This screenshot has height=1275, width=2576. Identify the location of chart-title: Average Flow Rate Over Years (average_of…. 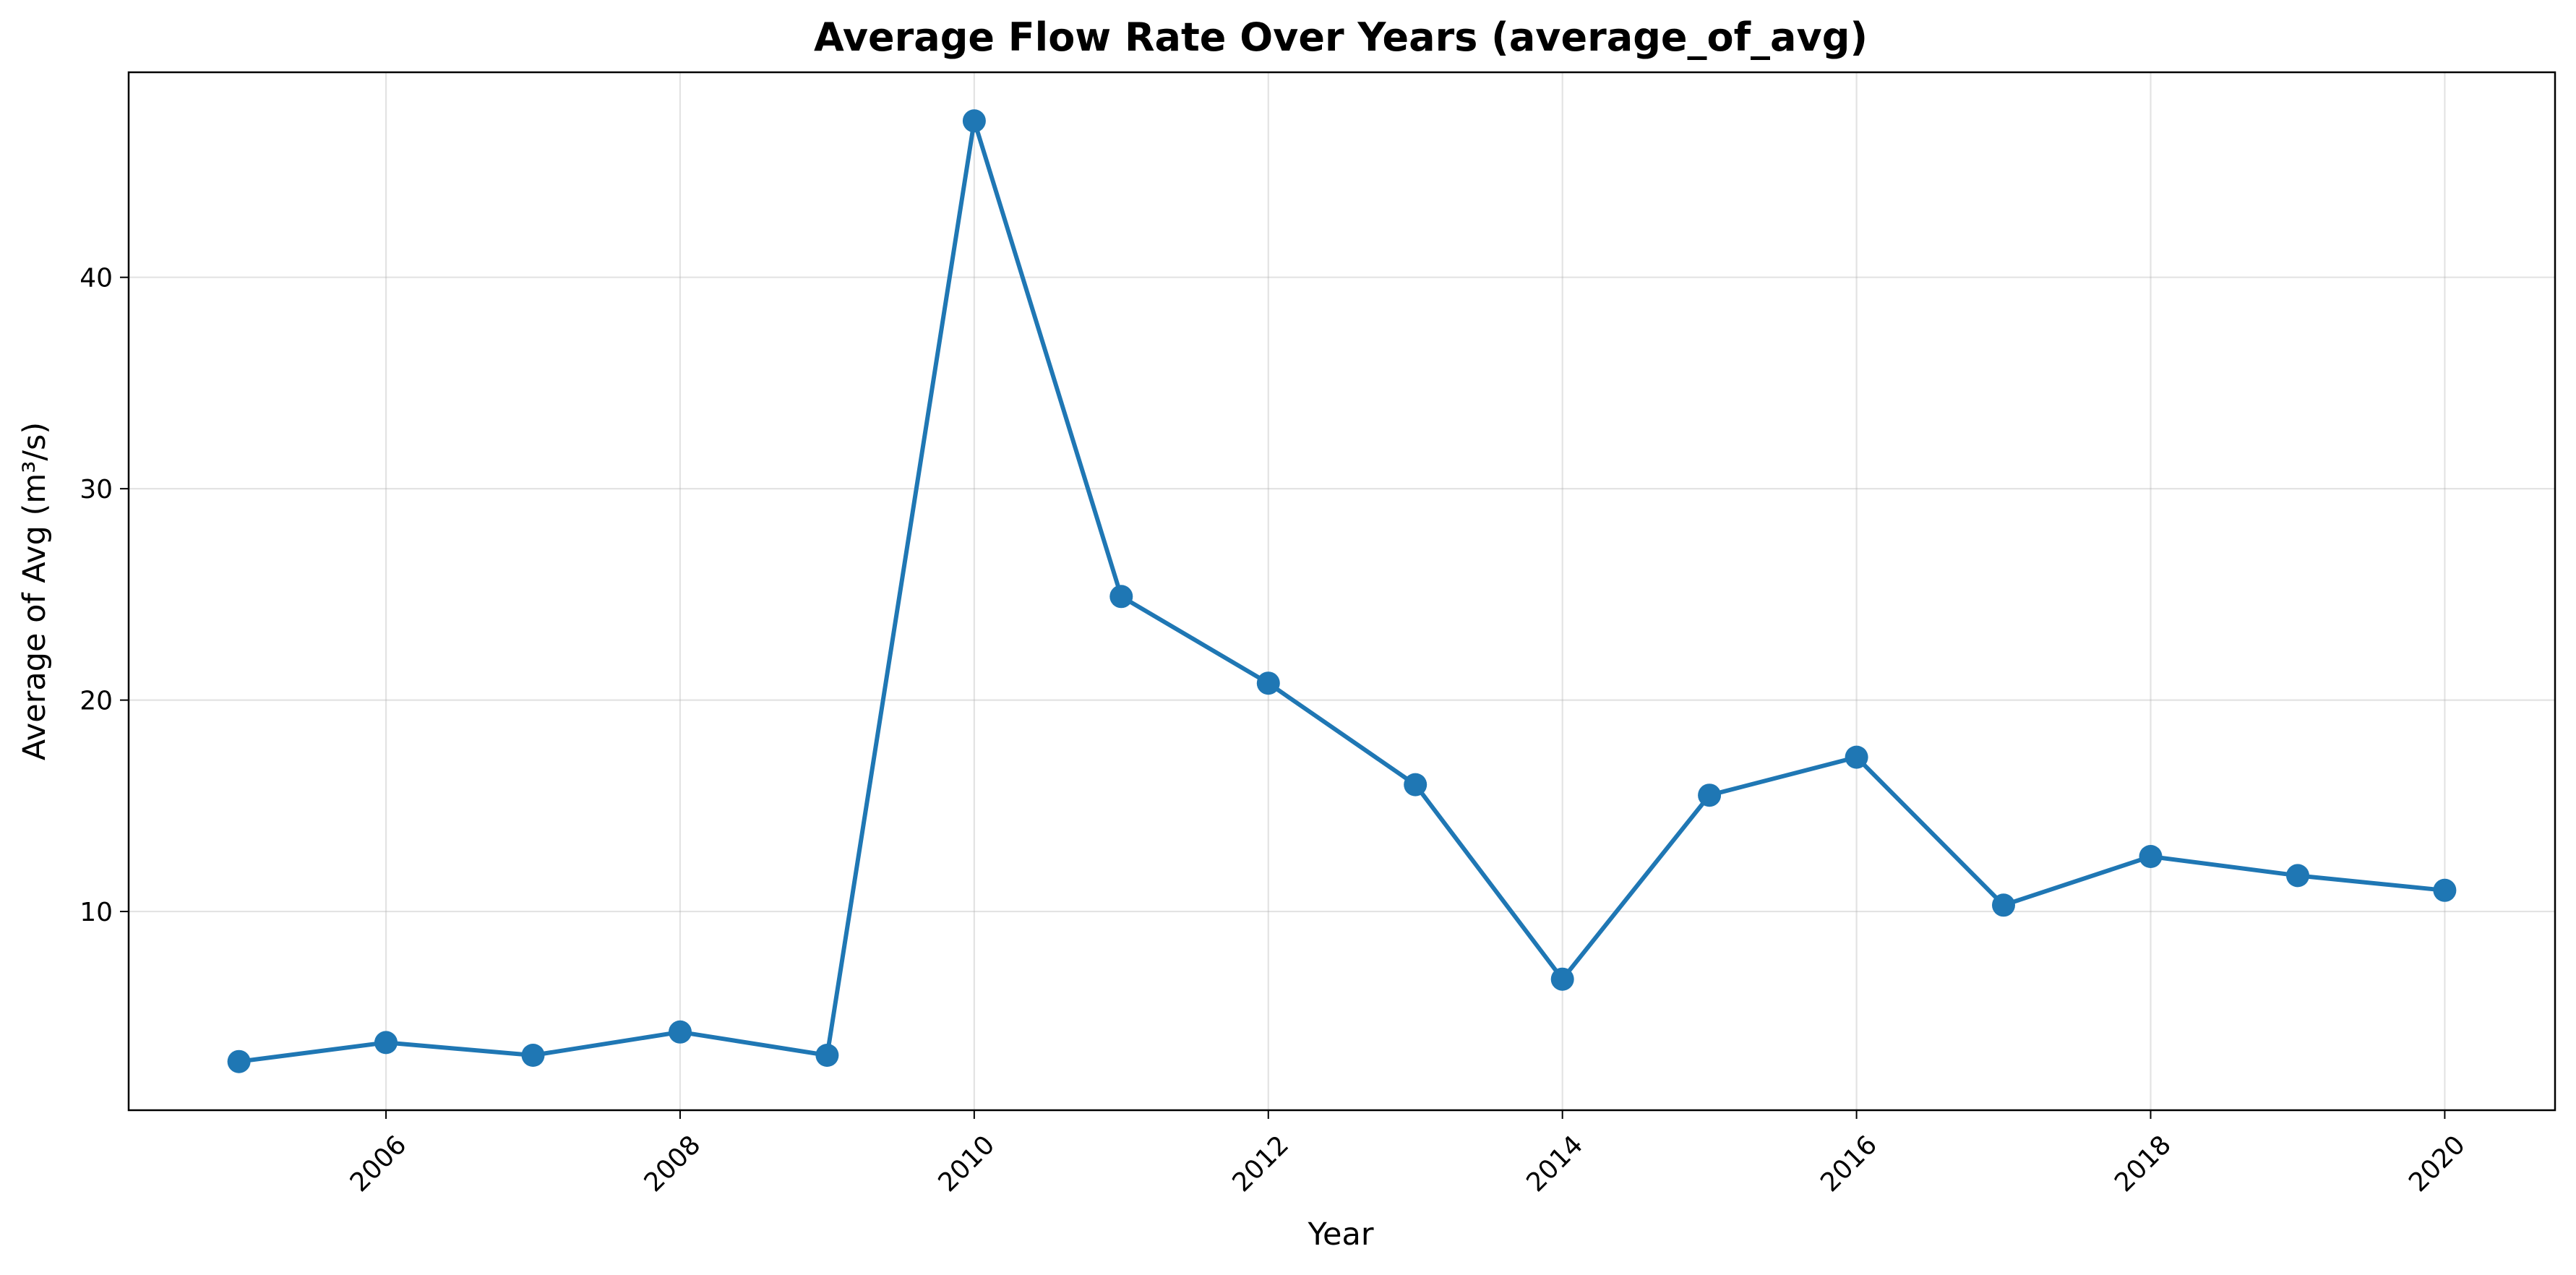
(1341, 37).